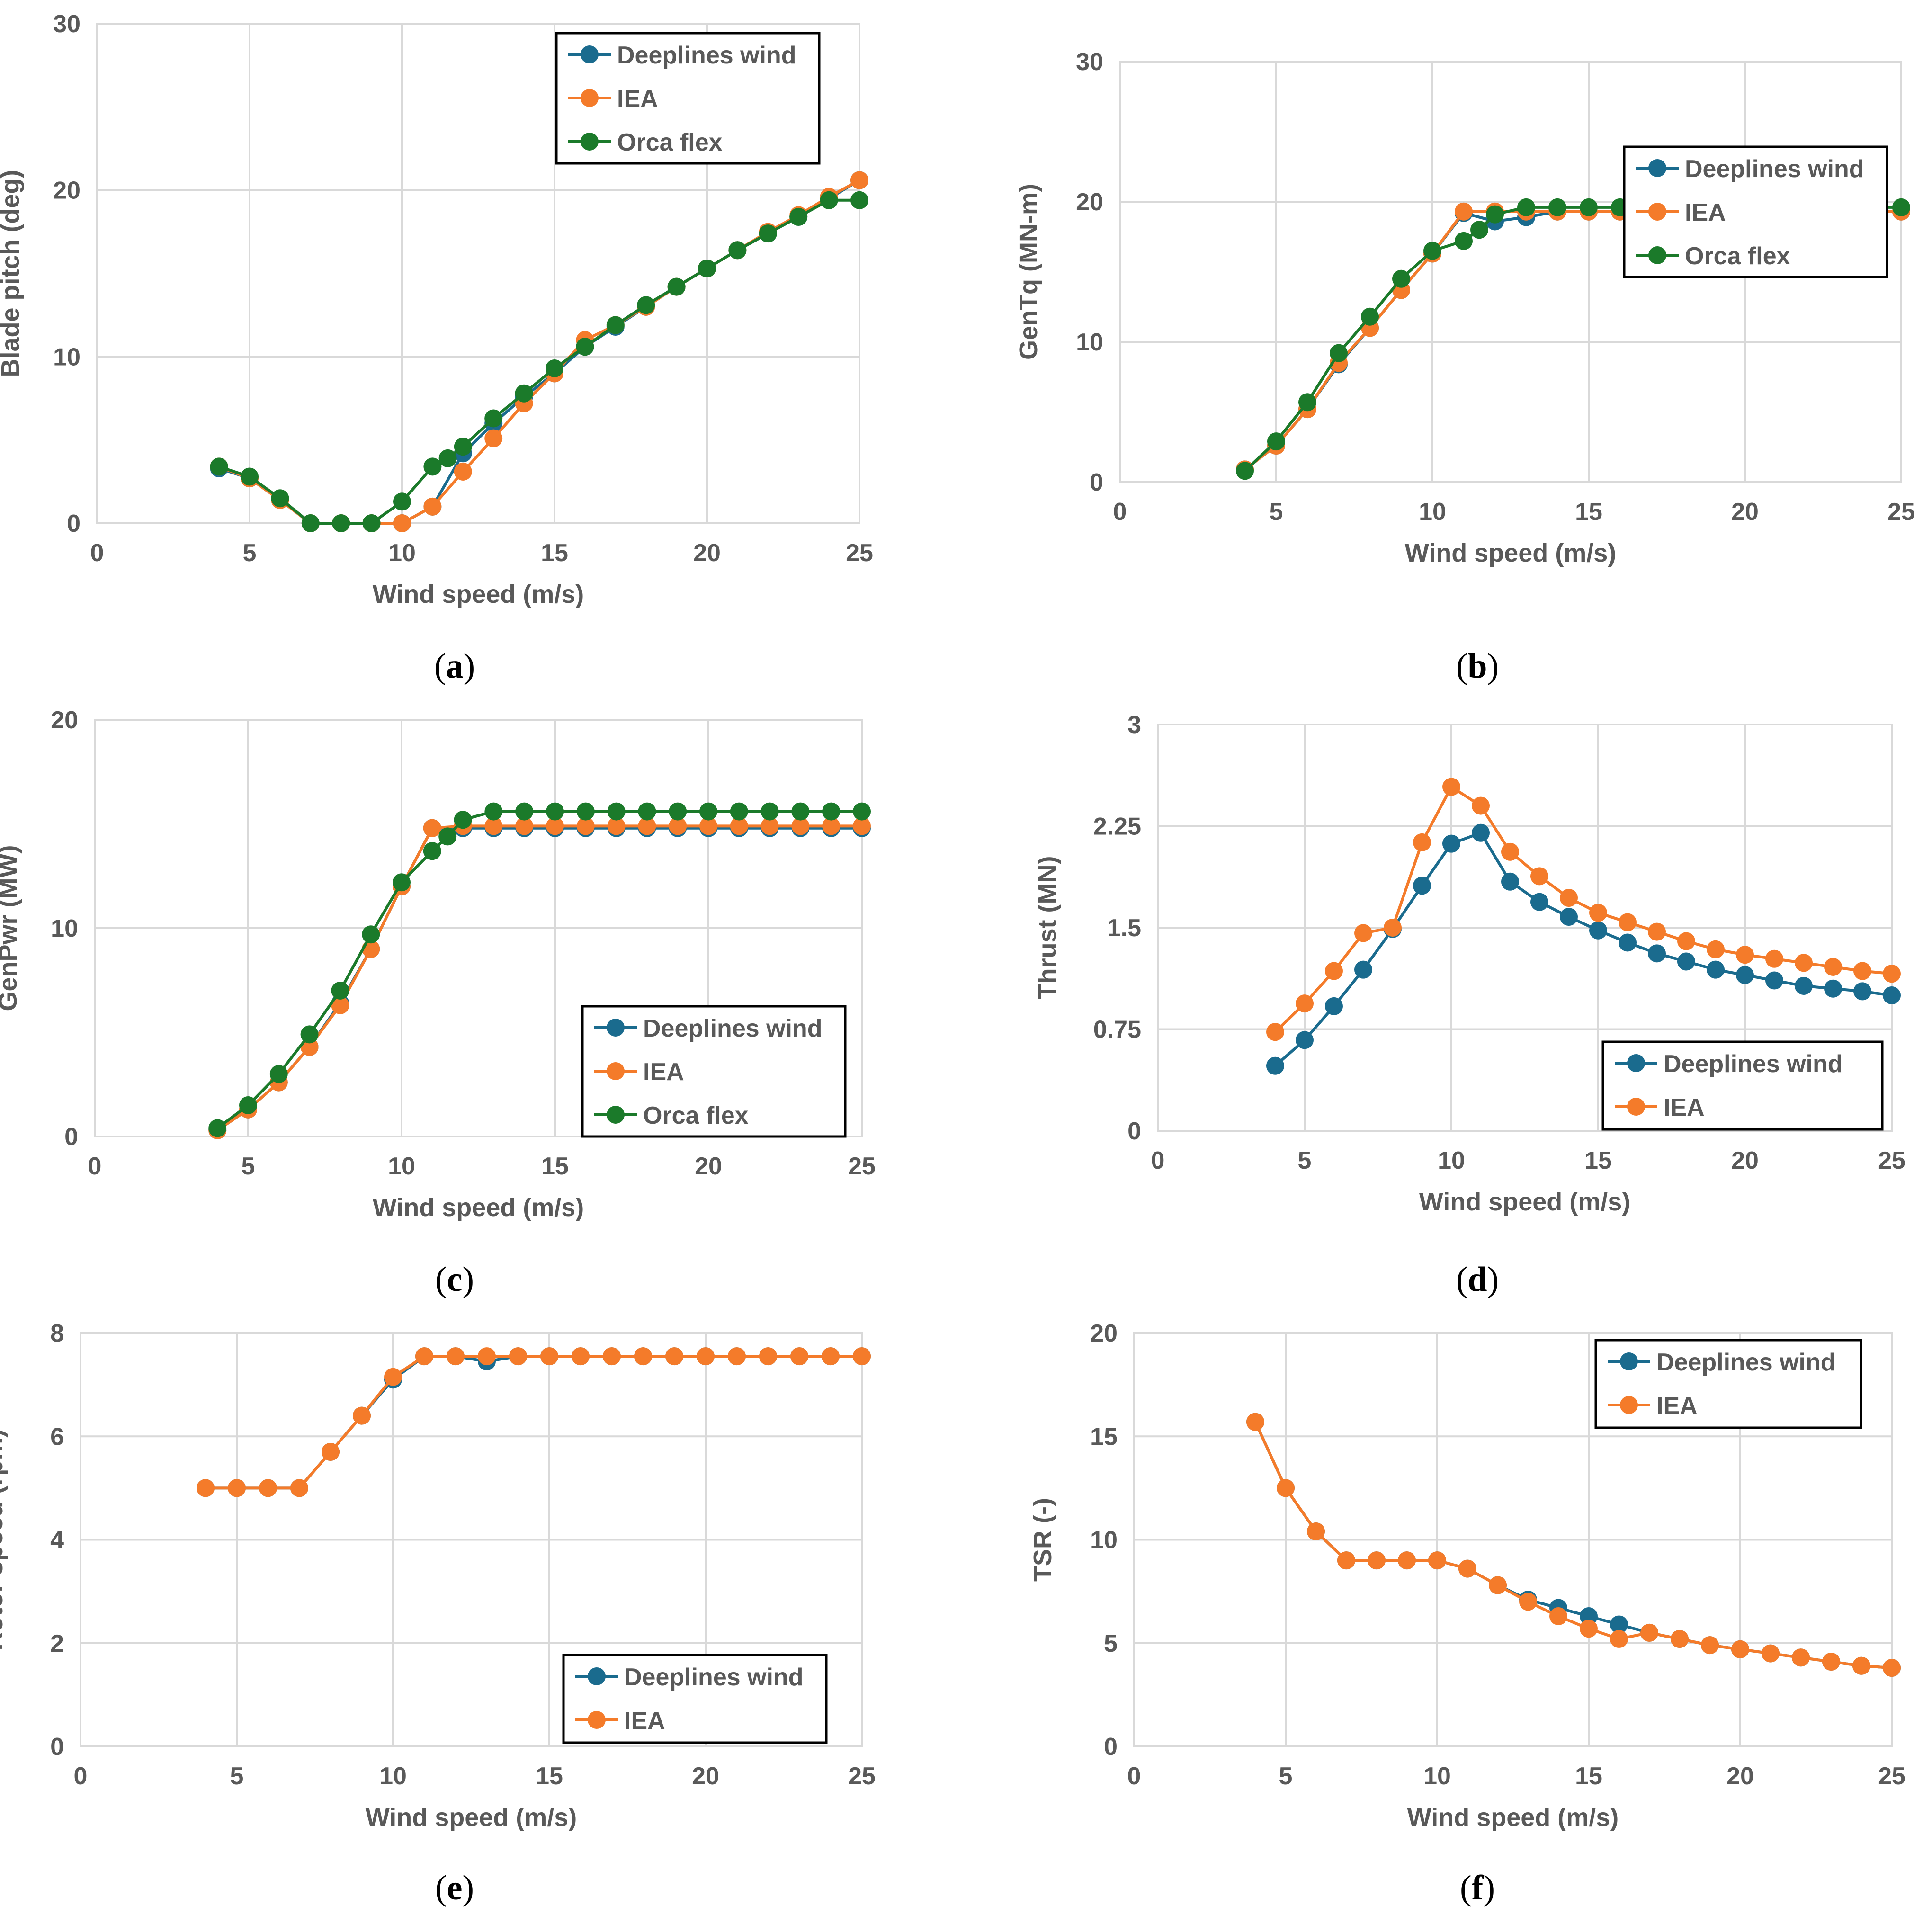 The image size is (1932, 1915). I want to click on y-tick-label: 30, so click(1089, 62).